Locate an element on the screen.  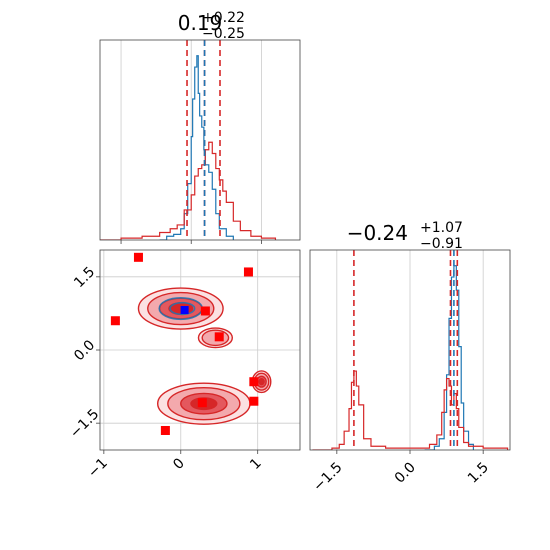
contour-level is located at coordinates (261, 382).